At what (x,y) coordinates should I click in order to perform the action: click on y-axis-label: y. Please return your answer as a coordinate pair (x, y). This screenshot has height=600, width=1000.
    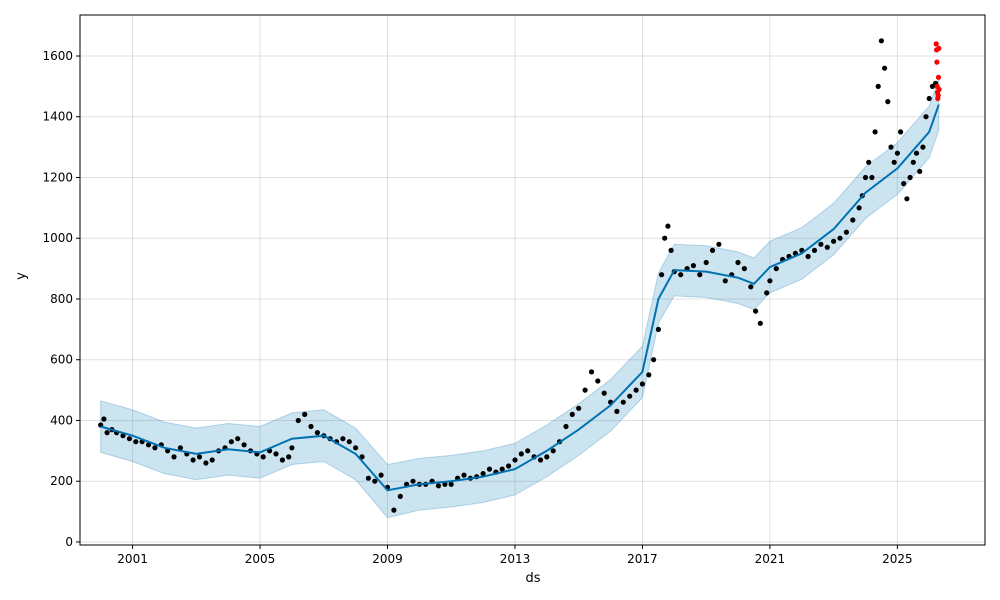
    Looking at the image, I should click on (21, 276).